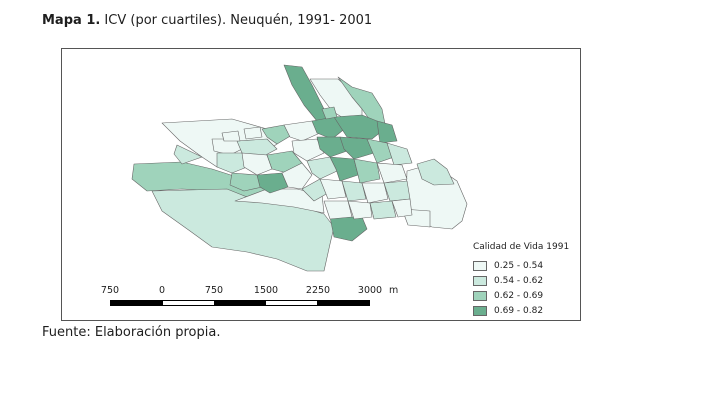  I want to click on scale-unit: m, so click(394, 290).